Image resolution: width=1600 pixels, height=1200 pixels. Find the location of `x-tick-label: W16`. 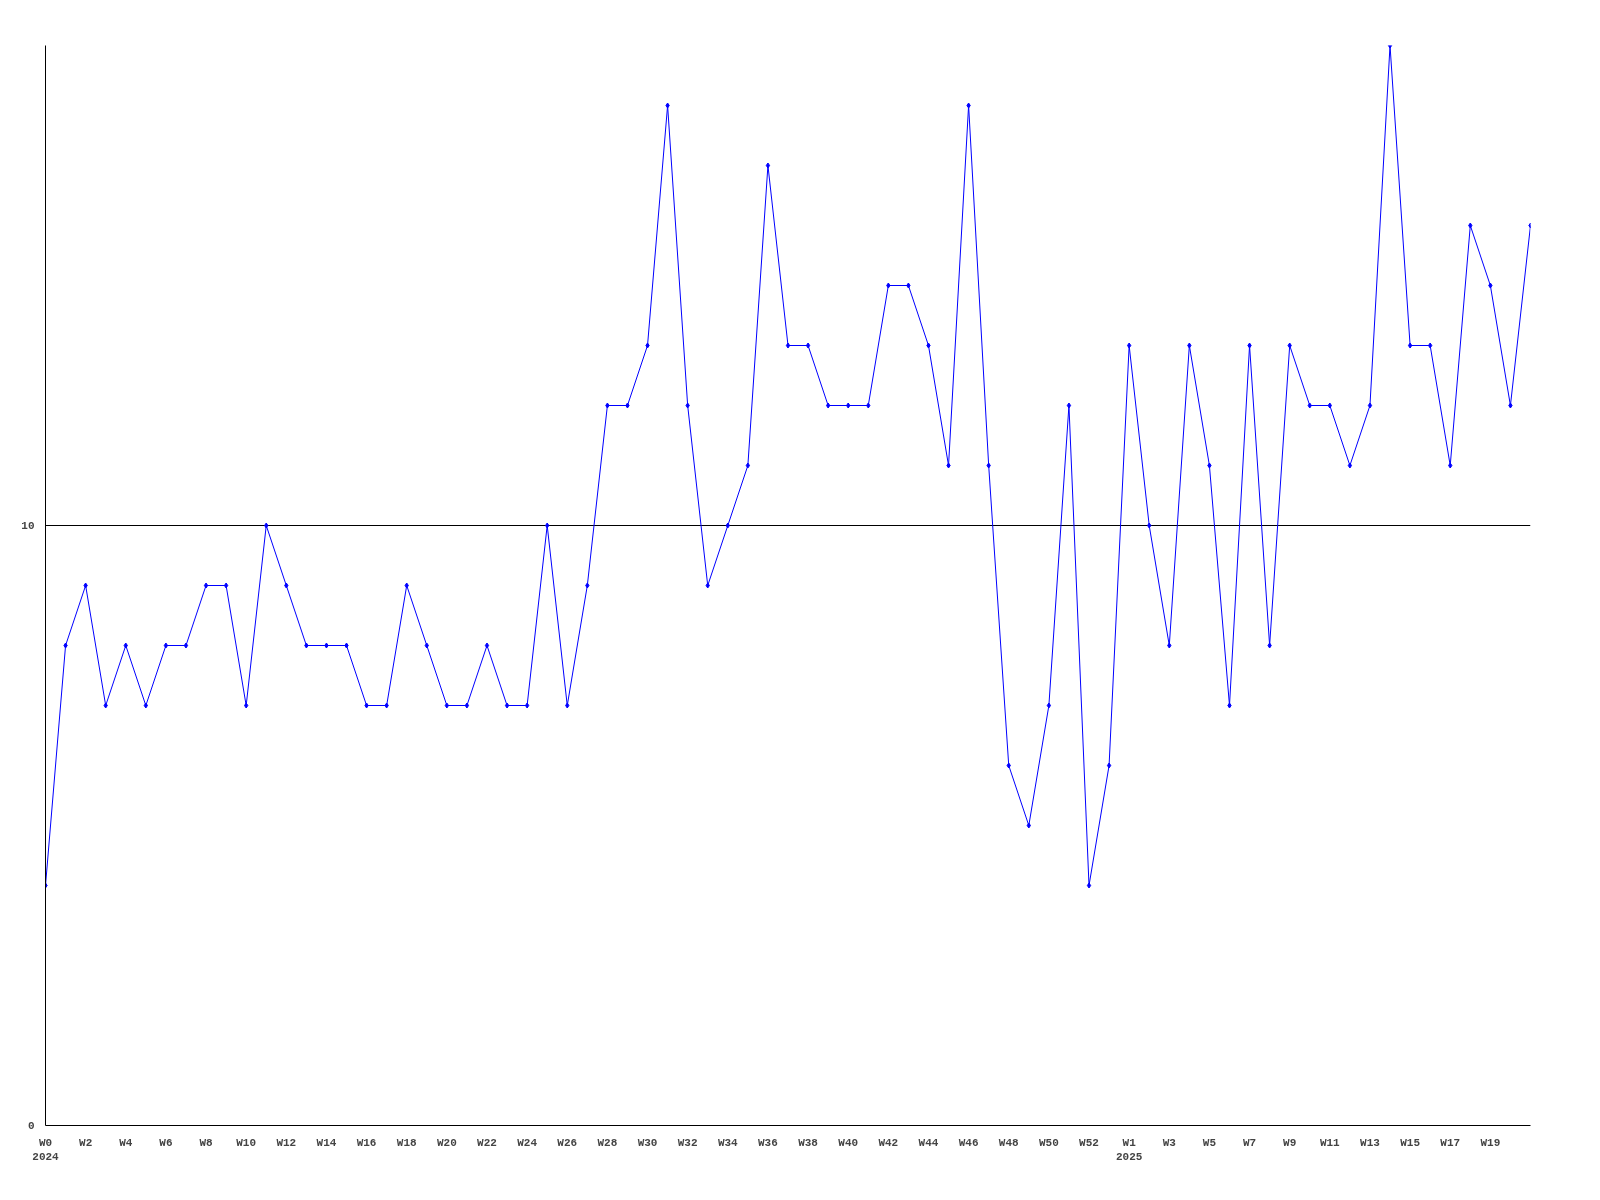

x-tick-label: W16 is located at coordinates (366, 1142).